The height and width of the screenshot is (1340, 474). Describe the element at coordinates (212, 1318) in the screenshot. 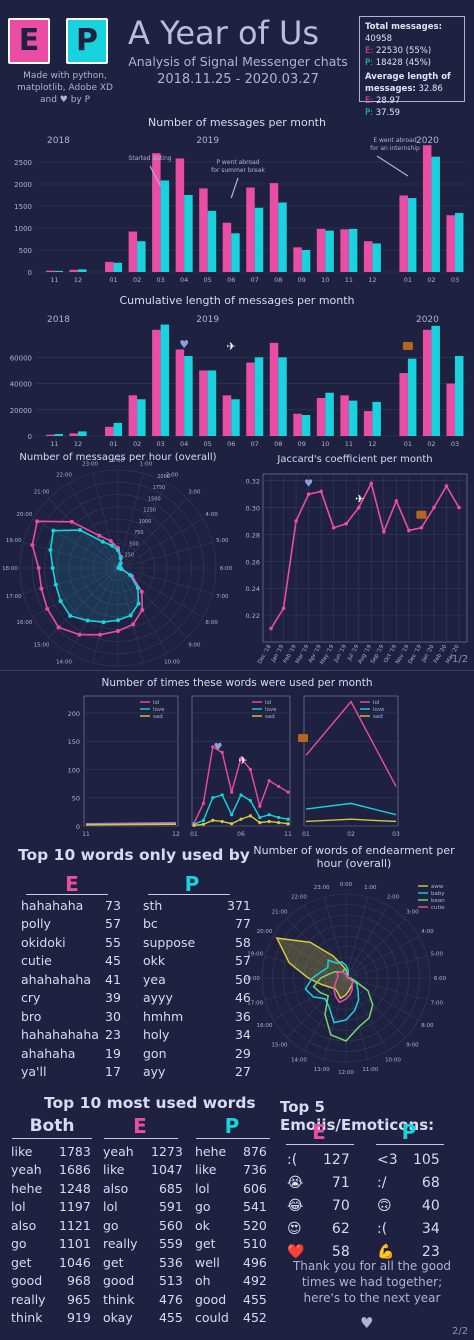

I see `word-cell: could` at that location.